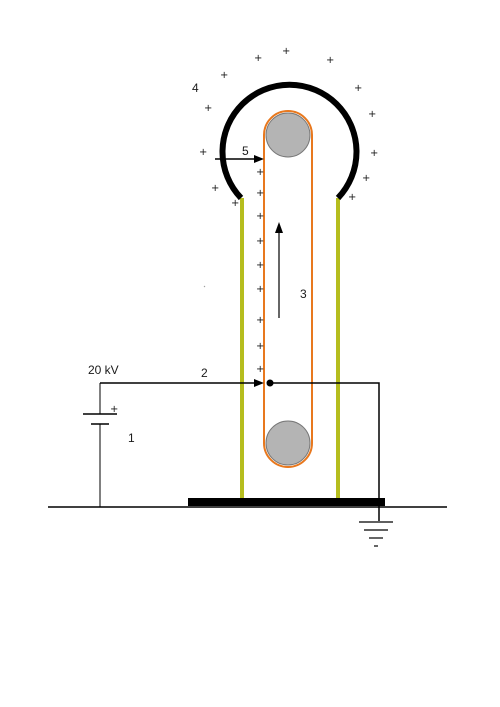 The image size is (500, 707). I want to click on belt-direction-arrowhead, so click(279, 227).